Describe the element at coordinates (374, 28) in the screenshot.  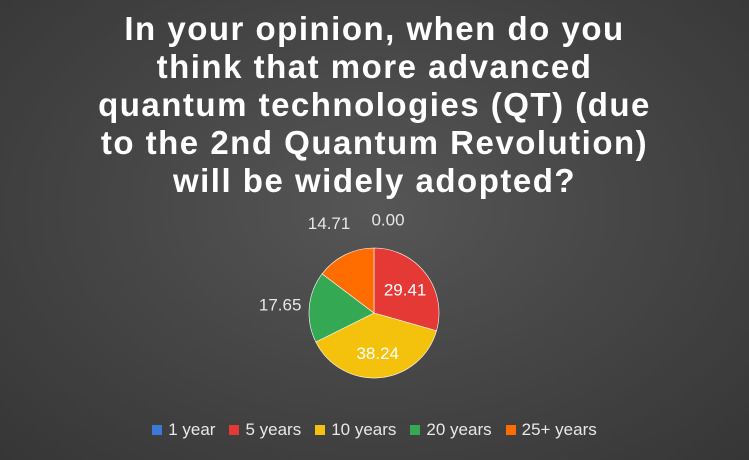
I see `chart-title-line: In your opinion, when do you` at that location.